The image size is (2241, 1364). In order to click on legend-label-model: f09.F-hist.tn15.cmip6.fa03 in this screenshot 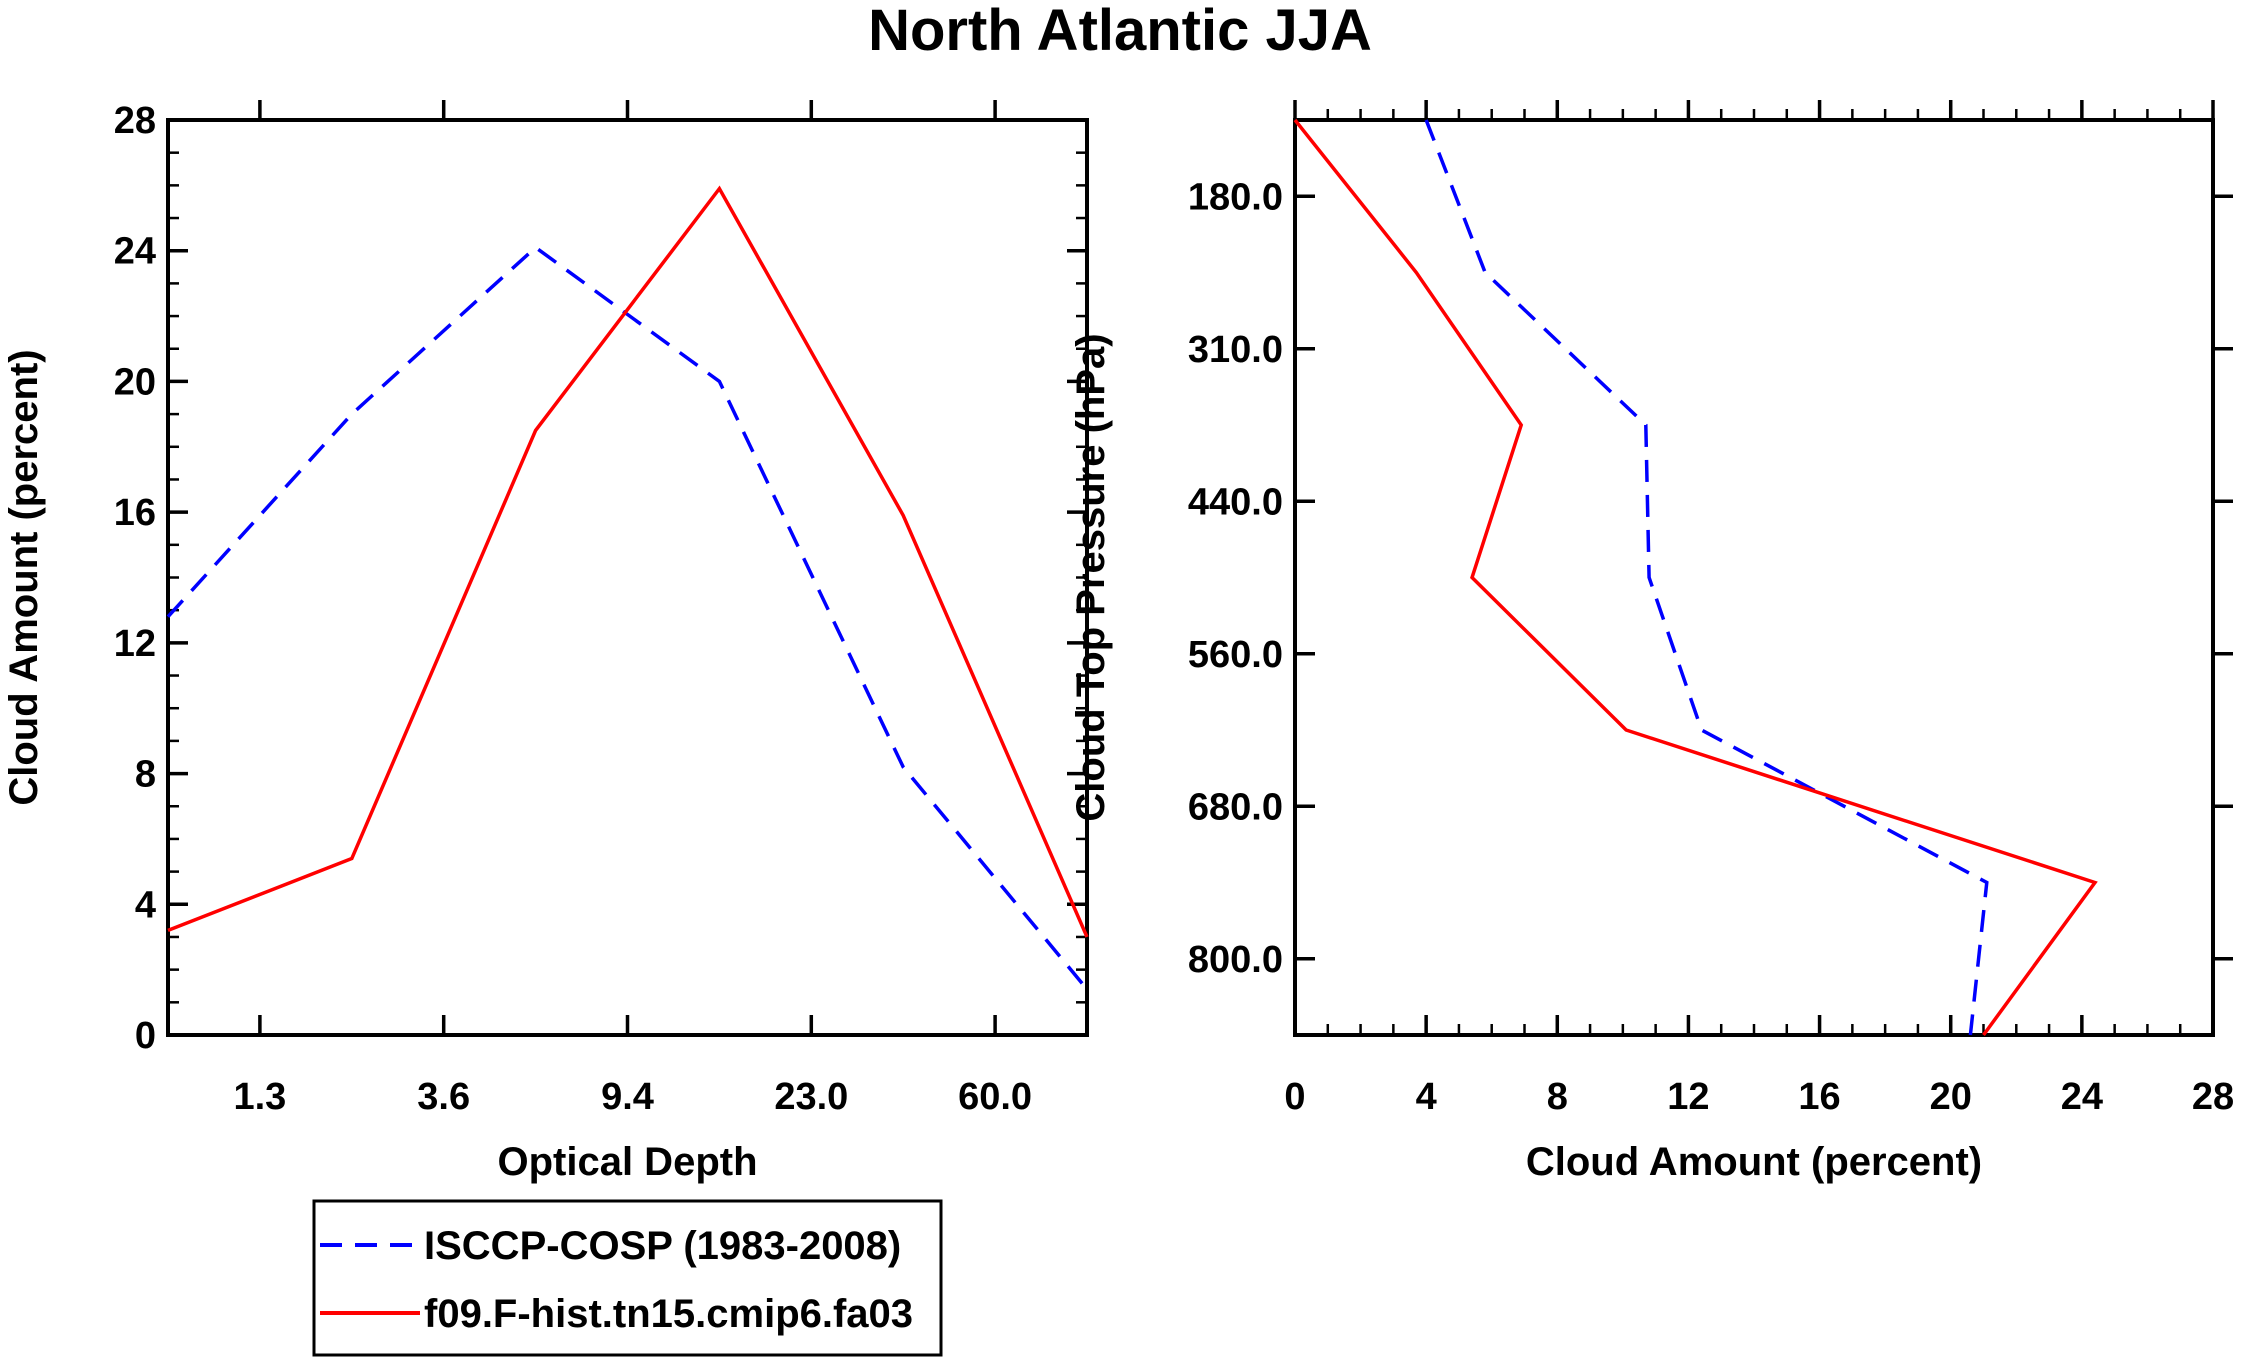, I will do `click(668, 1314)`.